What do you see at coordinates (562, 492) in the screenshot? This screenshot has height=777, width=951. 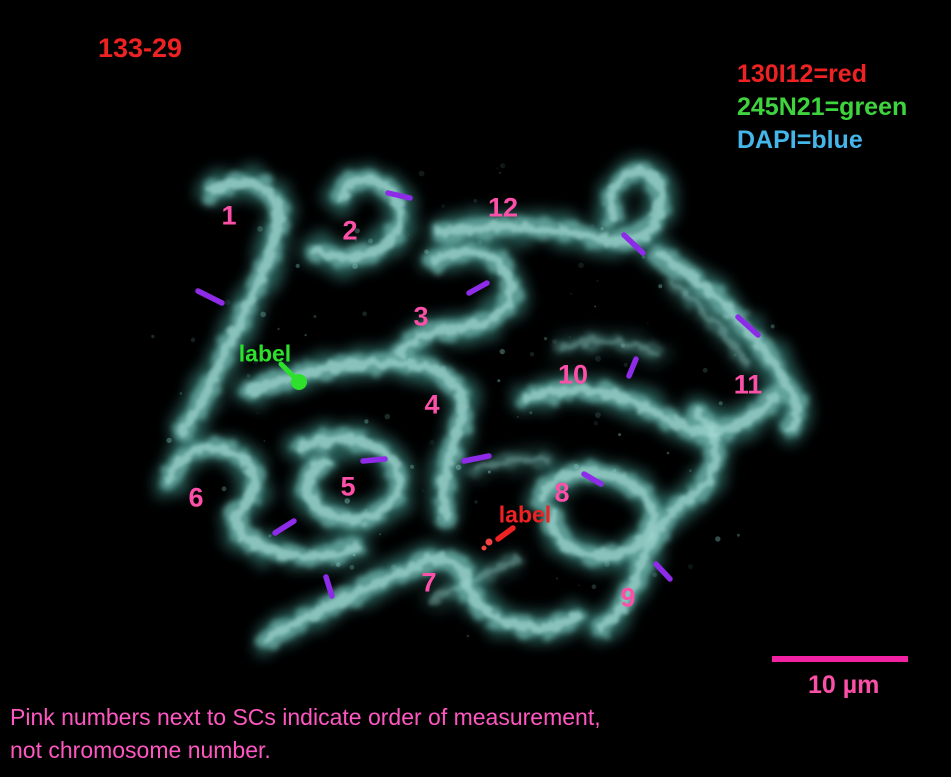 I see `sc-number-8: 8` at bounding box center [562, 492].